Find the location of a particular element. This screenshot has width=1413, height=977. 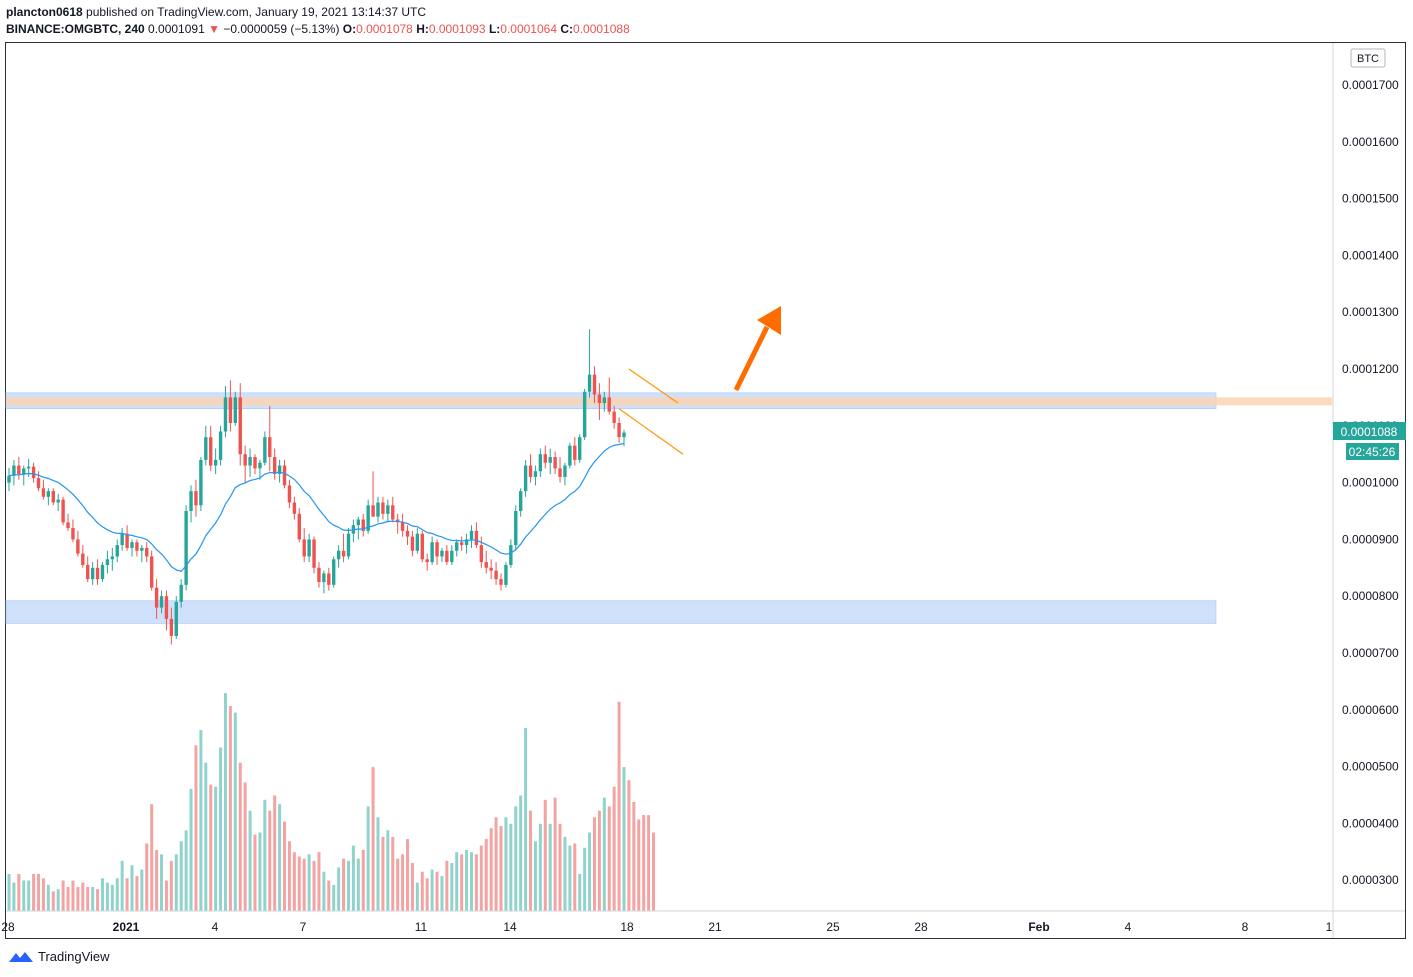

price-tick-label: 0.0001600 is located at coordinates (1370, 142).